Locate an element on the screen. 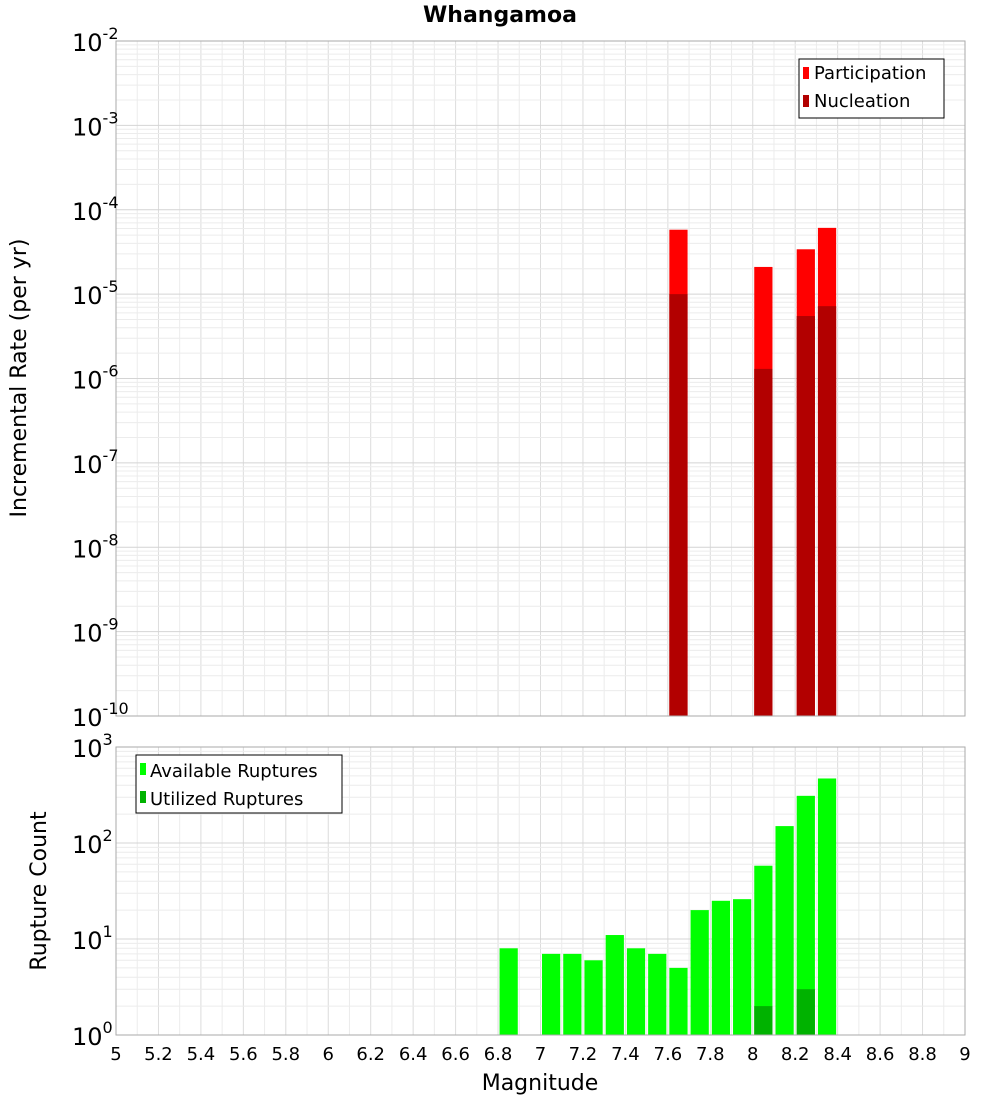  y-tick-label: 10¹ is located at coordinates (92, 938).